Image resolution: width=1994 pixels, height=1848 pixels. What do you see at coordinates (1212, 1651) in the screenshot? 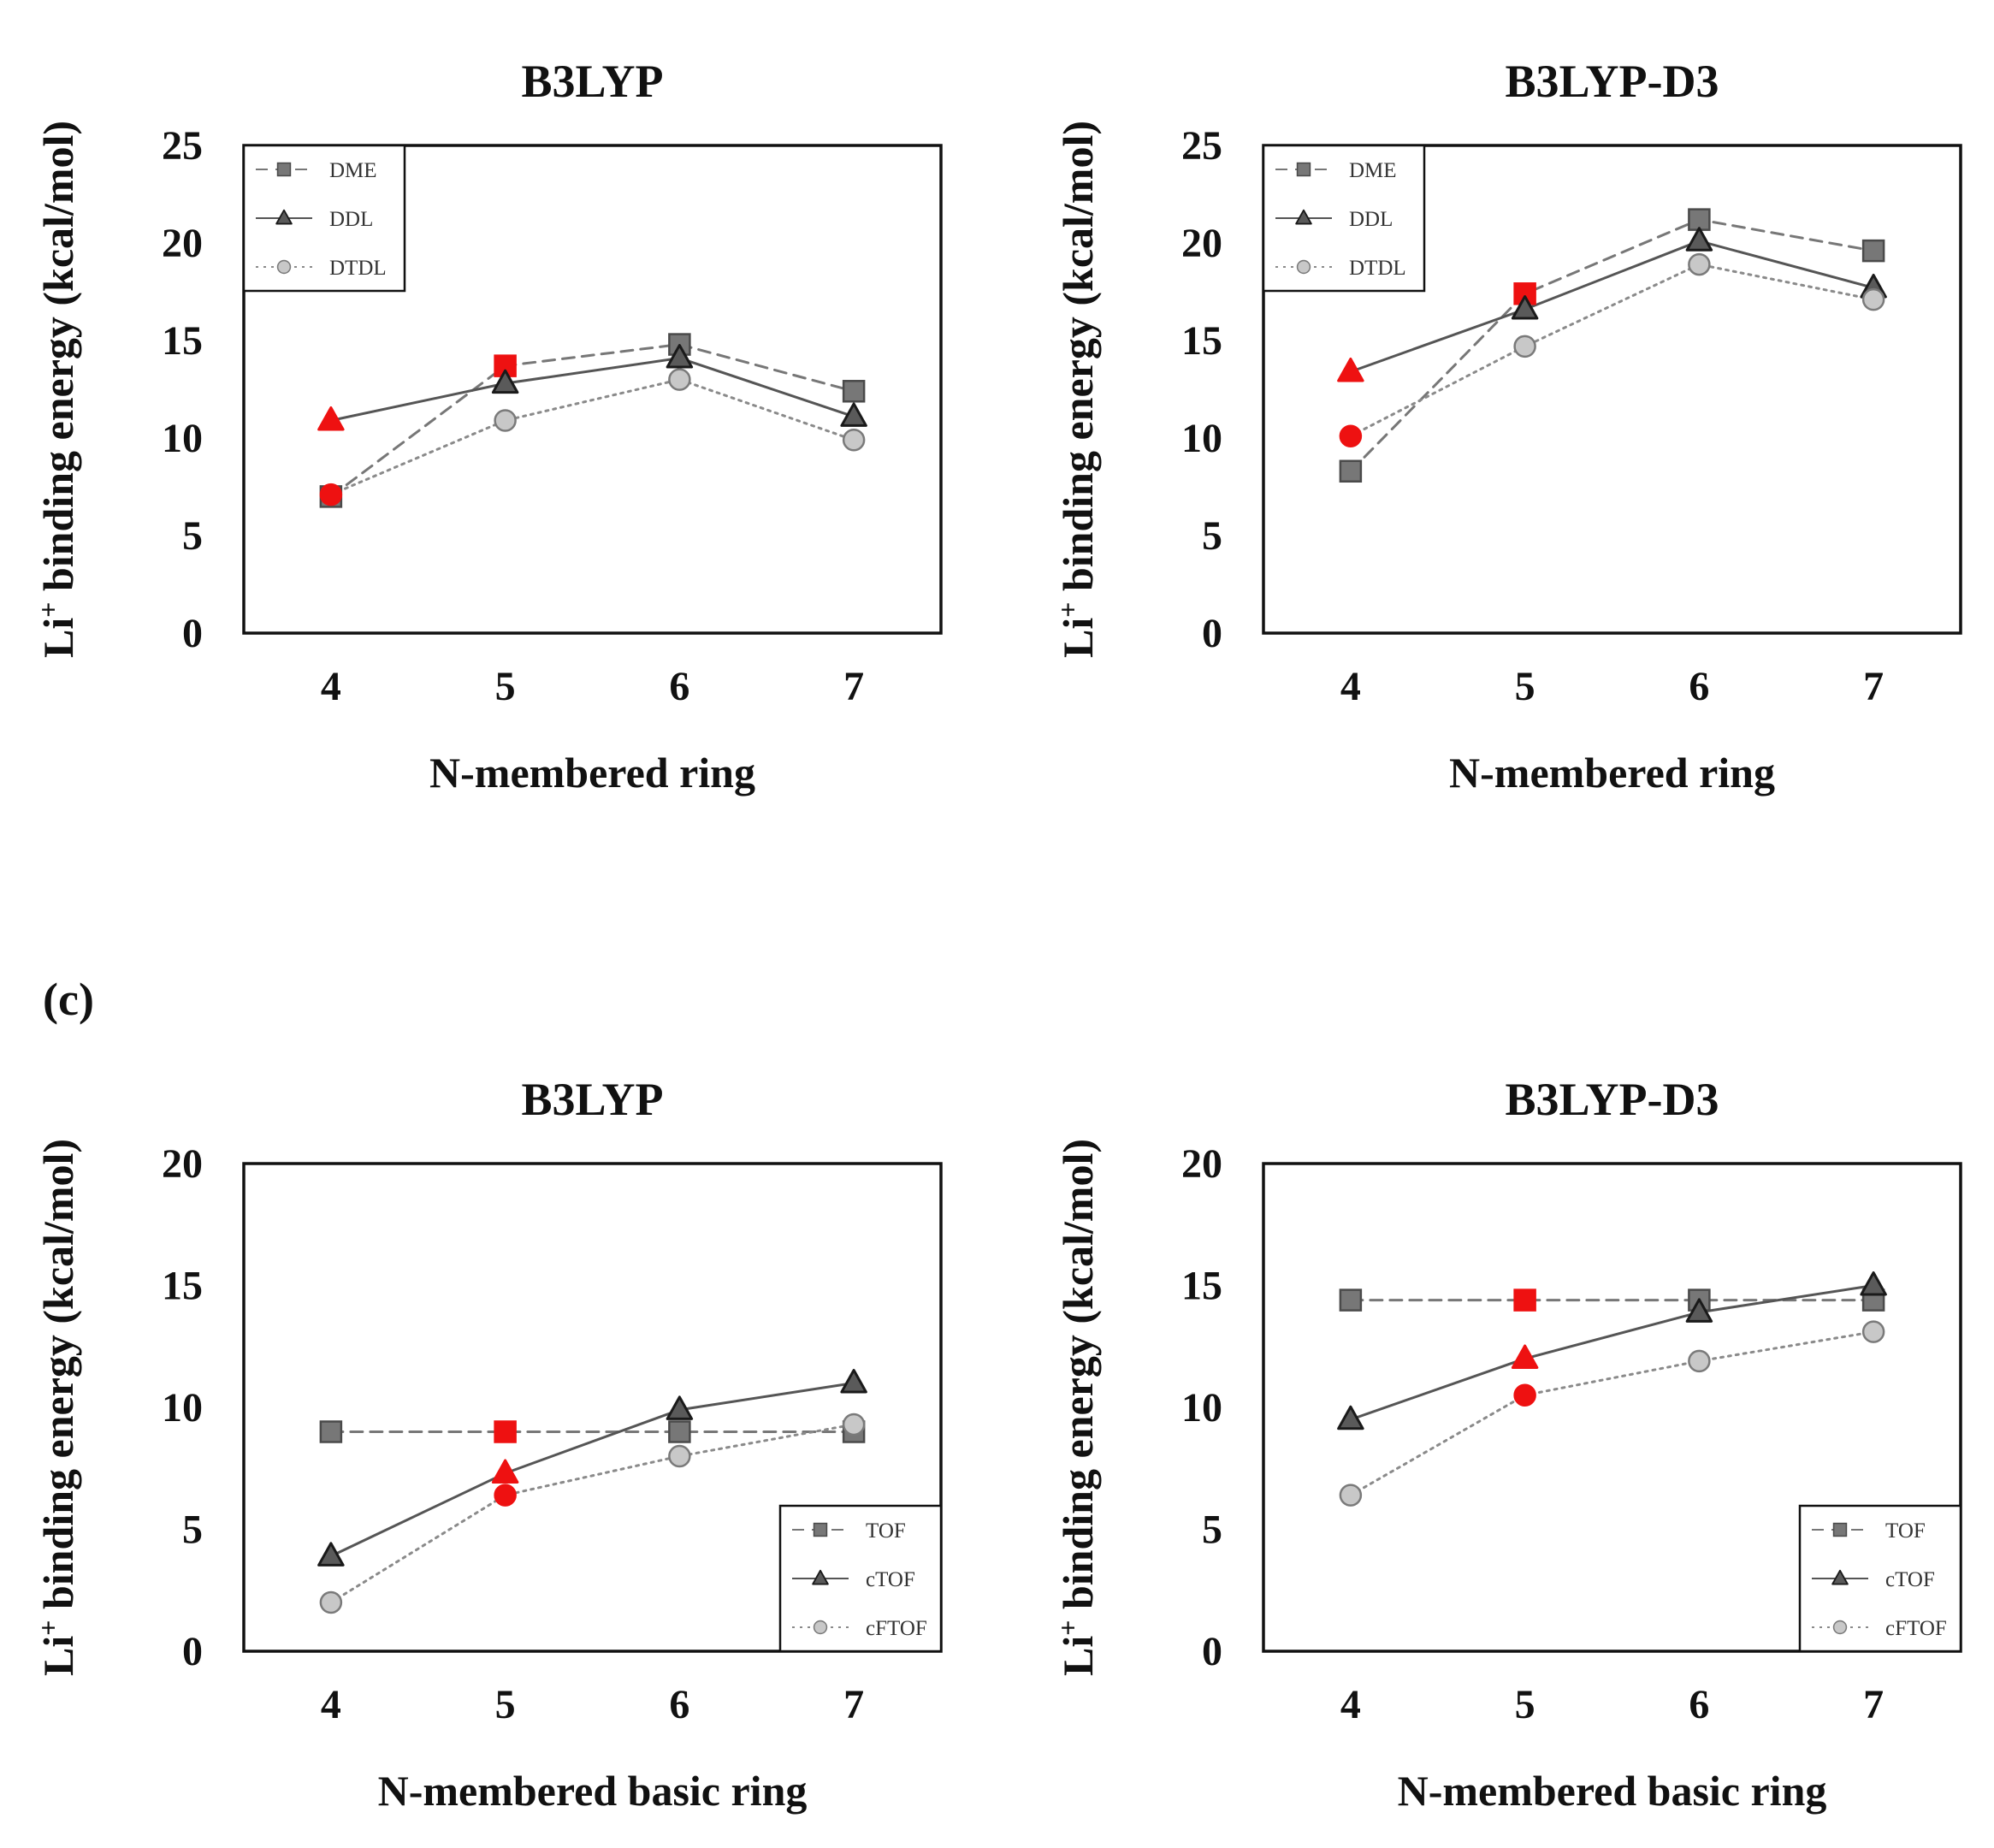
I see `y-tick-label: 0` at bounding box center [1212, 1651].